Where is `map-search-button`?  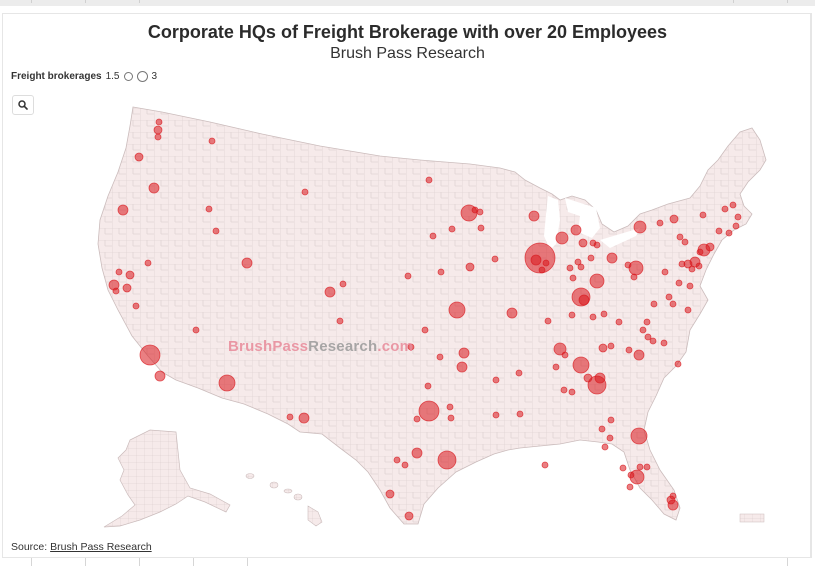 map-search-button is located at coordinates (23, 105).